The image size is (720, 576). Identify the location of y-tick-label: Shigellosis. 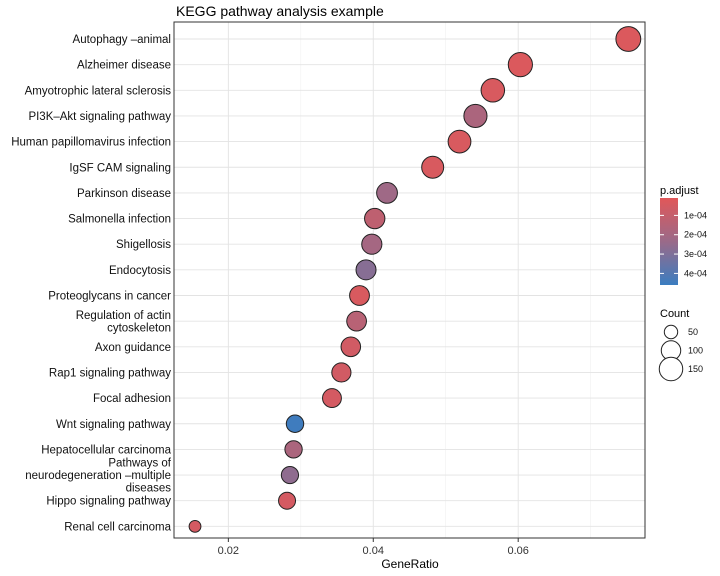
(143, 245).